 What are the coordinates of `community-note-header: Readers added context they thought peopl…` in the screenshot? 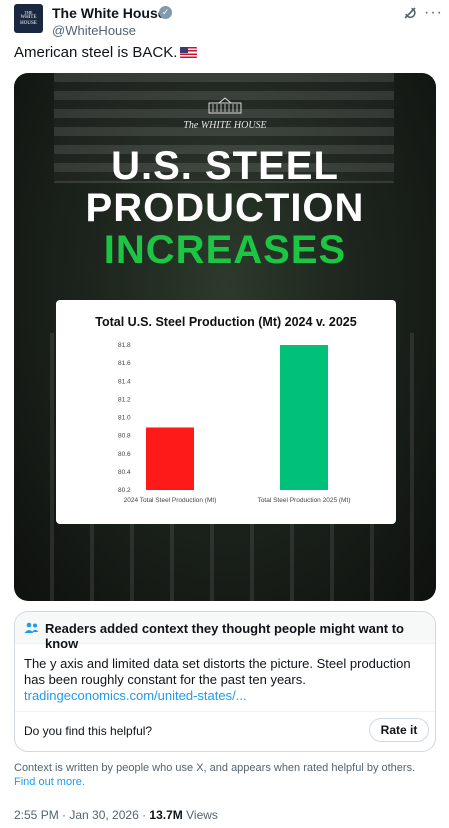 It's located at (225, 631).